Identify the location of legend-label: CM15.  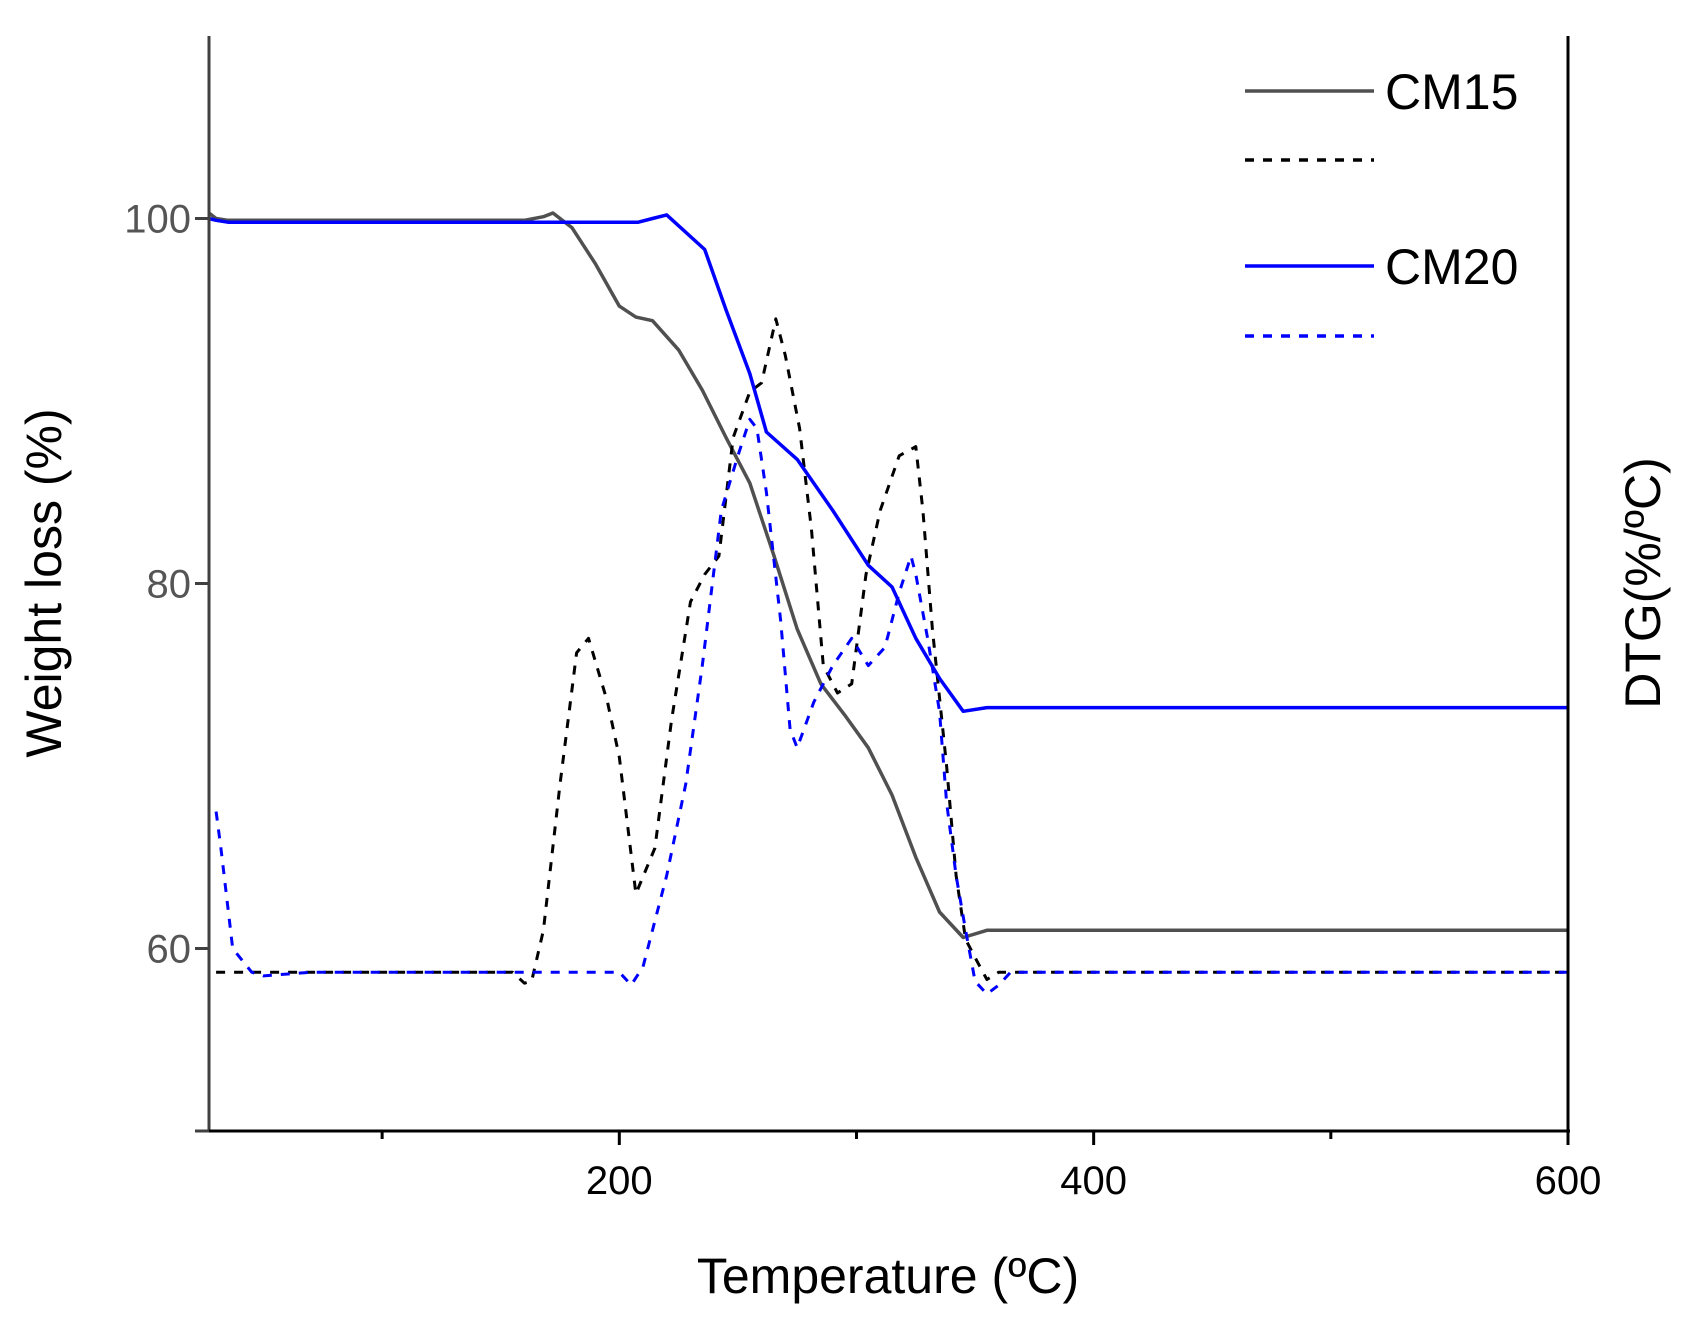
(1451, 92).